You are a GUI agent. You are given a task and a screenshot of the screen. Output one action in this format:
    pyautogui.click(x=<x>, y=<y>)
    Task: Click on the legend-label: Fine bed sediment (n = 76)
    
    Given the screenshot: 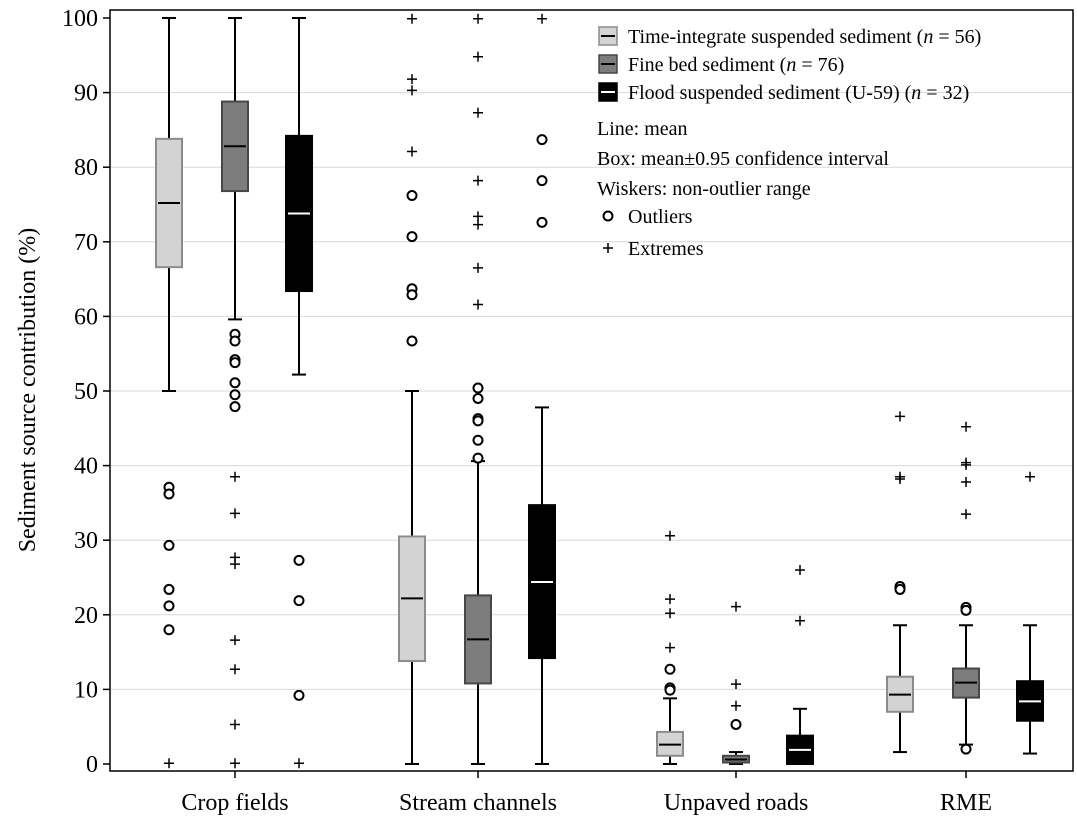 What is the action you would take?
    pyautogui.click(x=736, y=65)
    